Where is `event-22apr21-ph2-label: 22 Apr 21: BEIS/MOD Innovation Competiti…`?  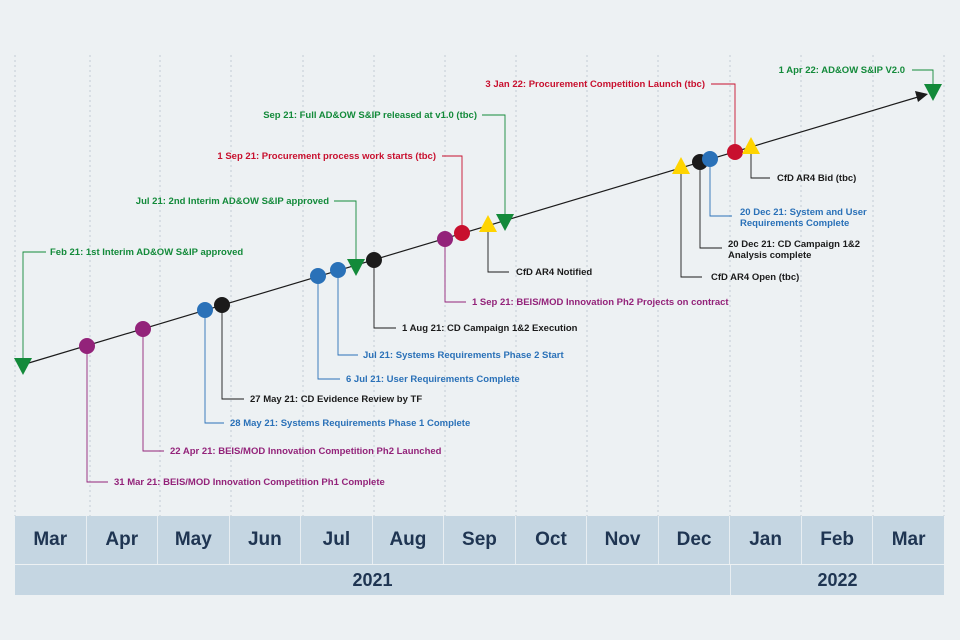 event-22apr21-ph2-label: 22 Apr 21: BEIS/MOD Innovation Competiti… is located at coordinates (306, 451).